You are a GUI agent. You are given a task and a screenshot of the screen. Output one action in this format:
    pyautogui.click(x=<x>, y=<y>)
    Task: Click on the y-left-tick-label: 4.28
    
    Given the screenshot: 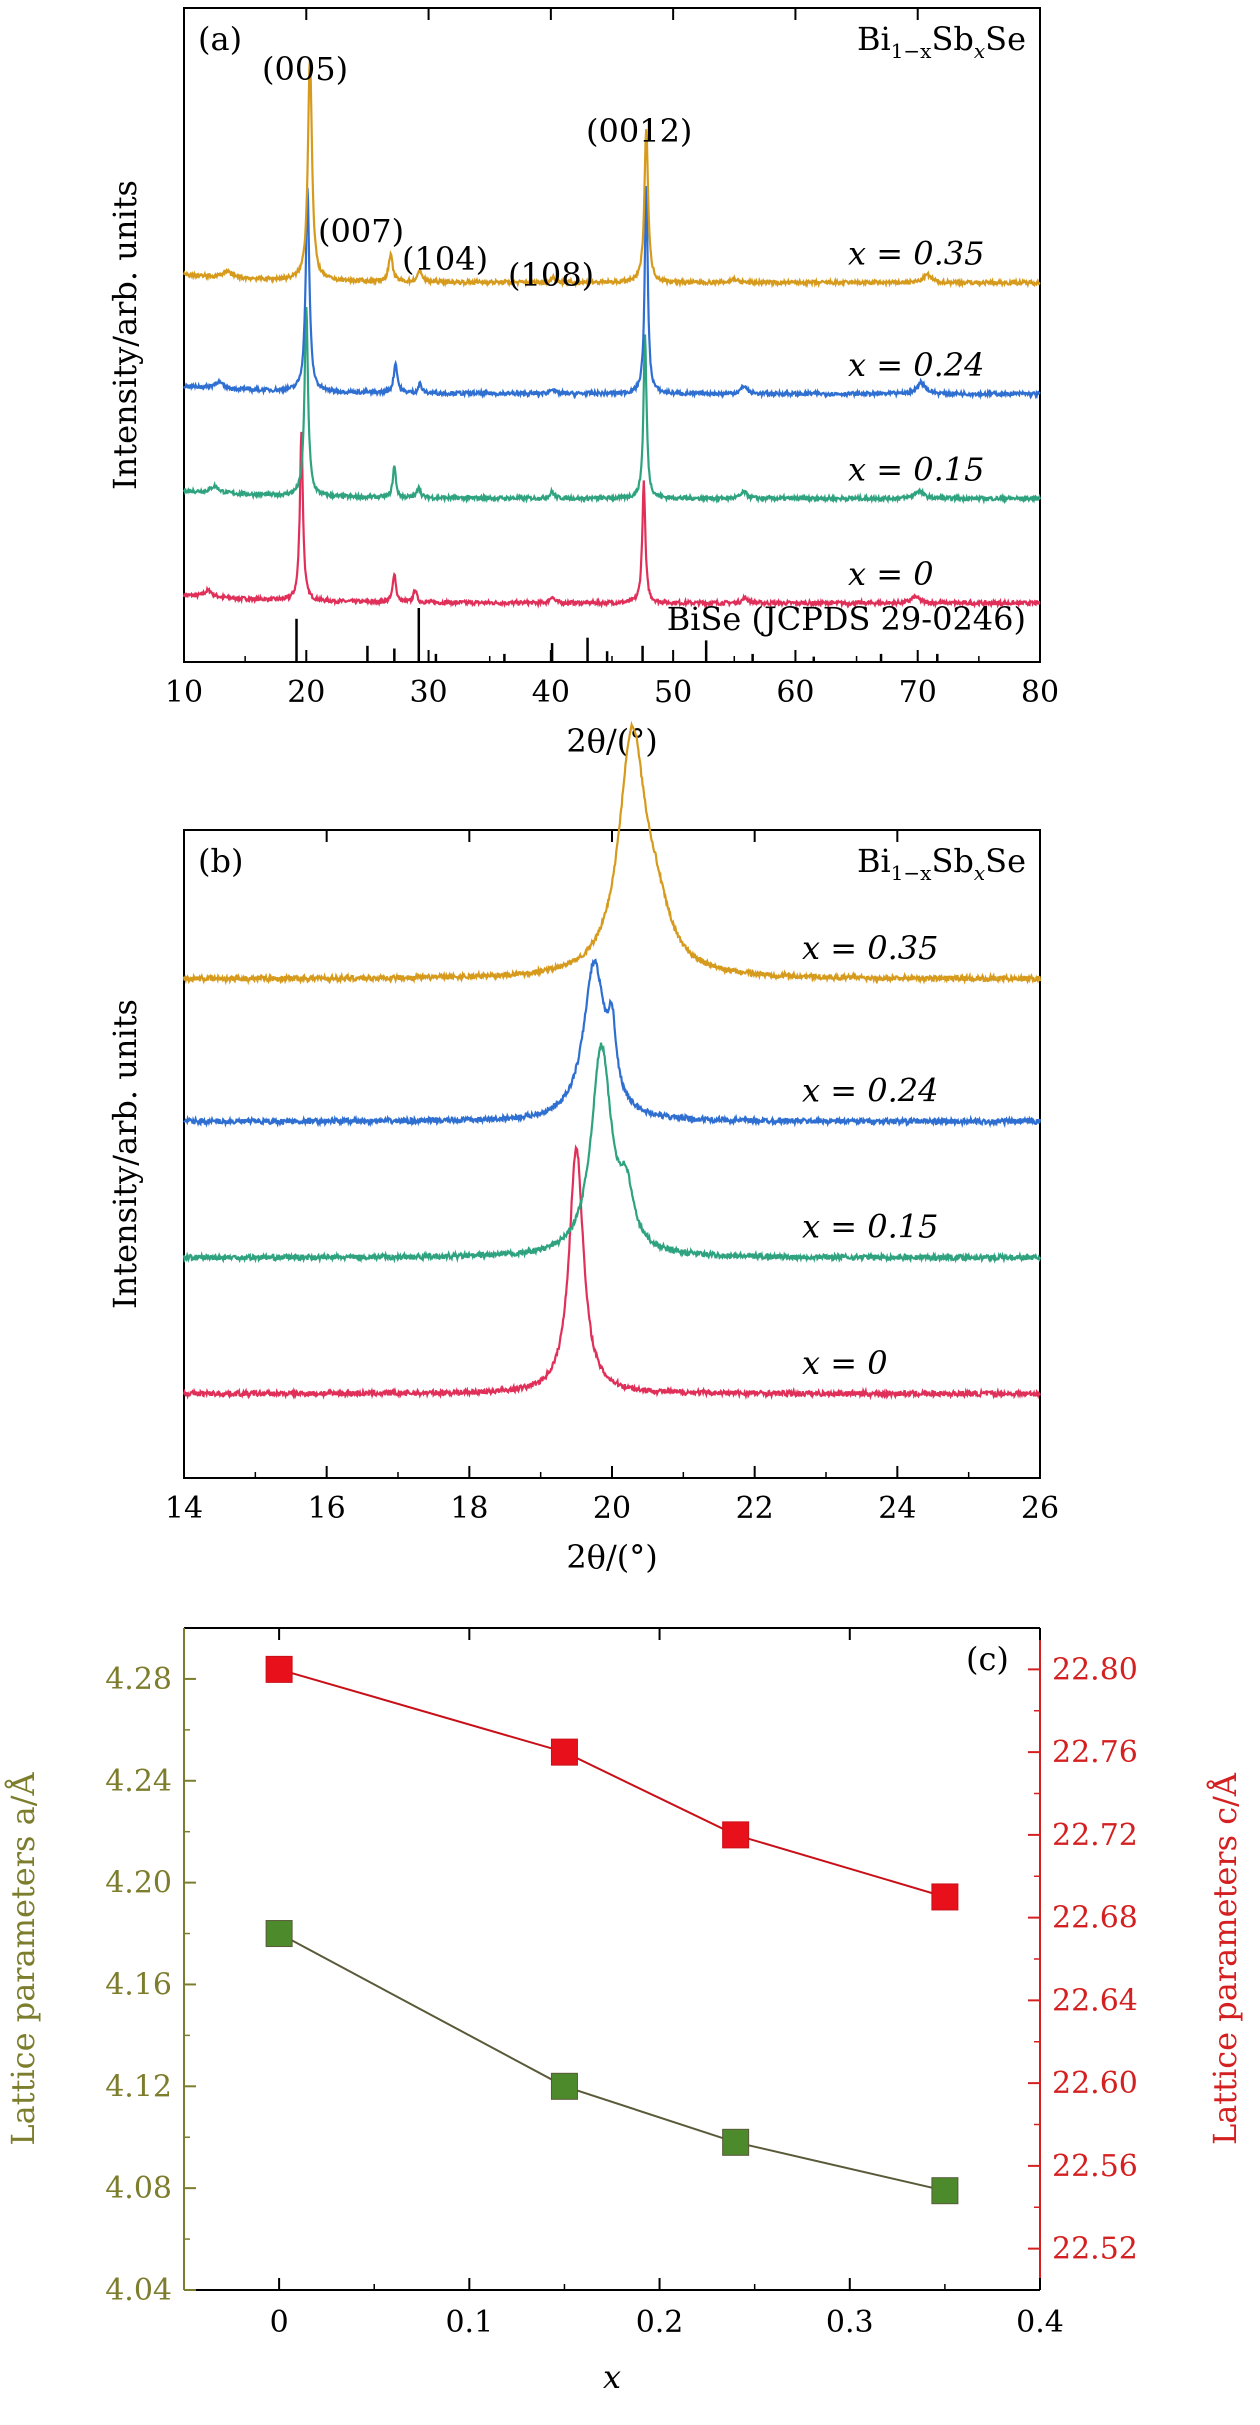 What is the action you would take?
    pyautogui.click(x=138, y=1679)
    